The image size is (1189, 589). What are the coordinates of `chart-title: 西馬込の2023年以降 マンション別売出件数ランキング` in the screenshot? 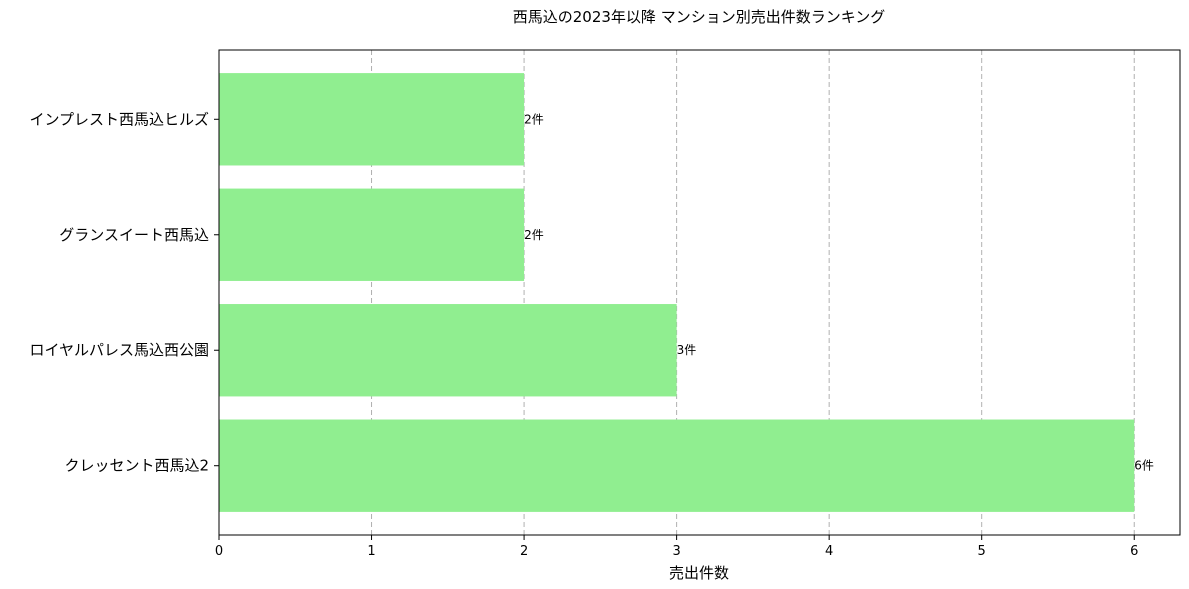 It's located at (699, 17).